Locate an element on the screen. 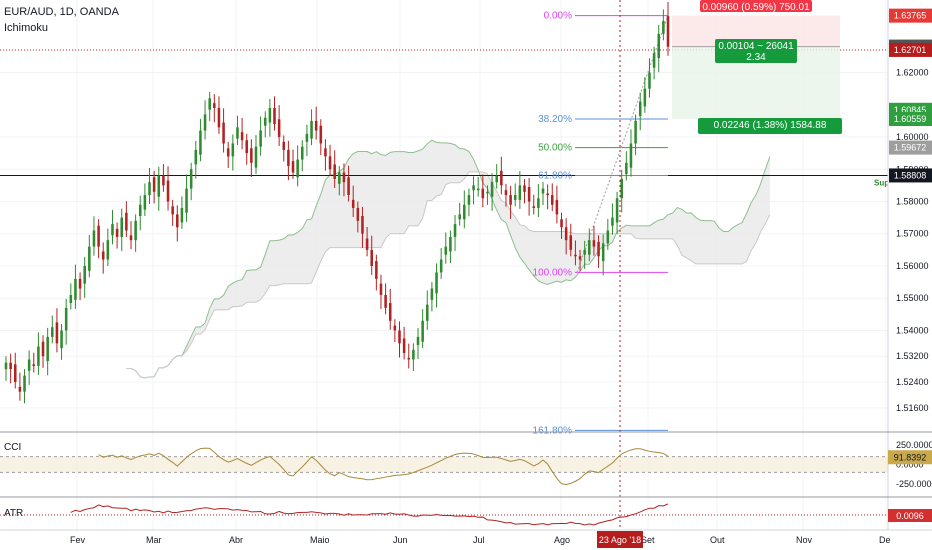  fib-level-label: 0.00% is located at coordinates (558, 16).